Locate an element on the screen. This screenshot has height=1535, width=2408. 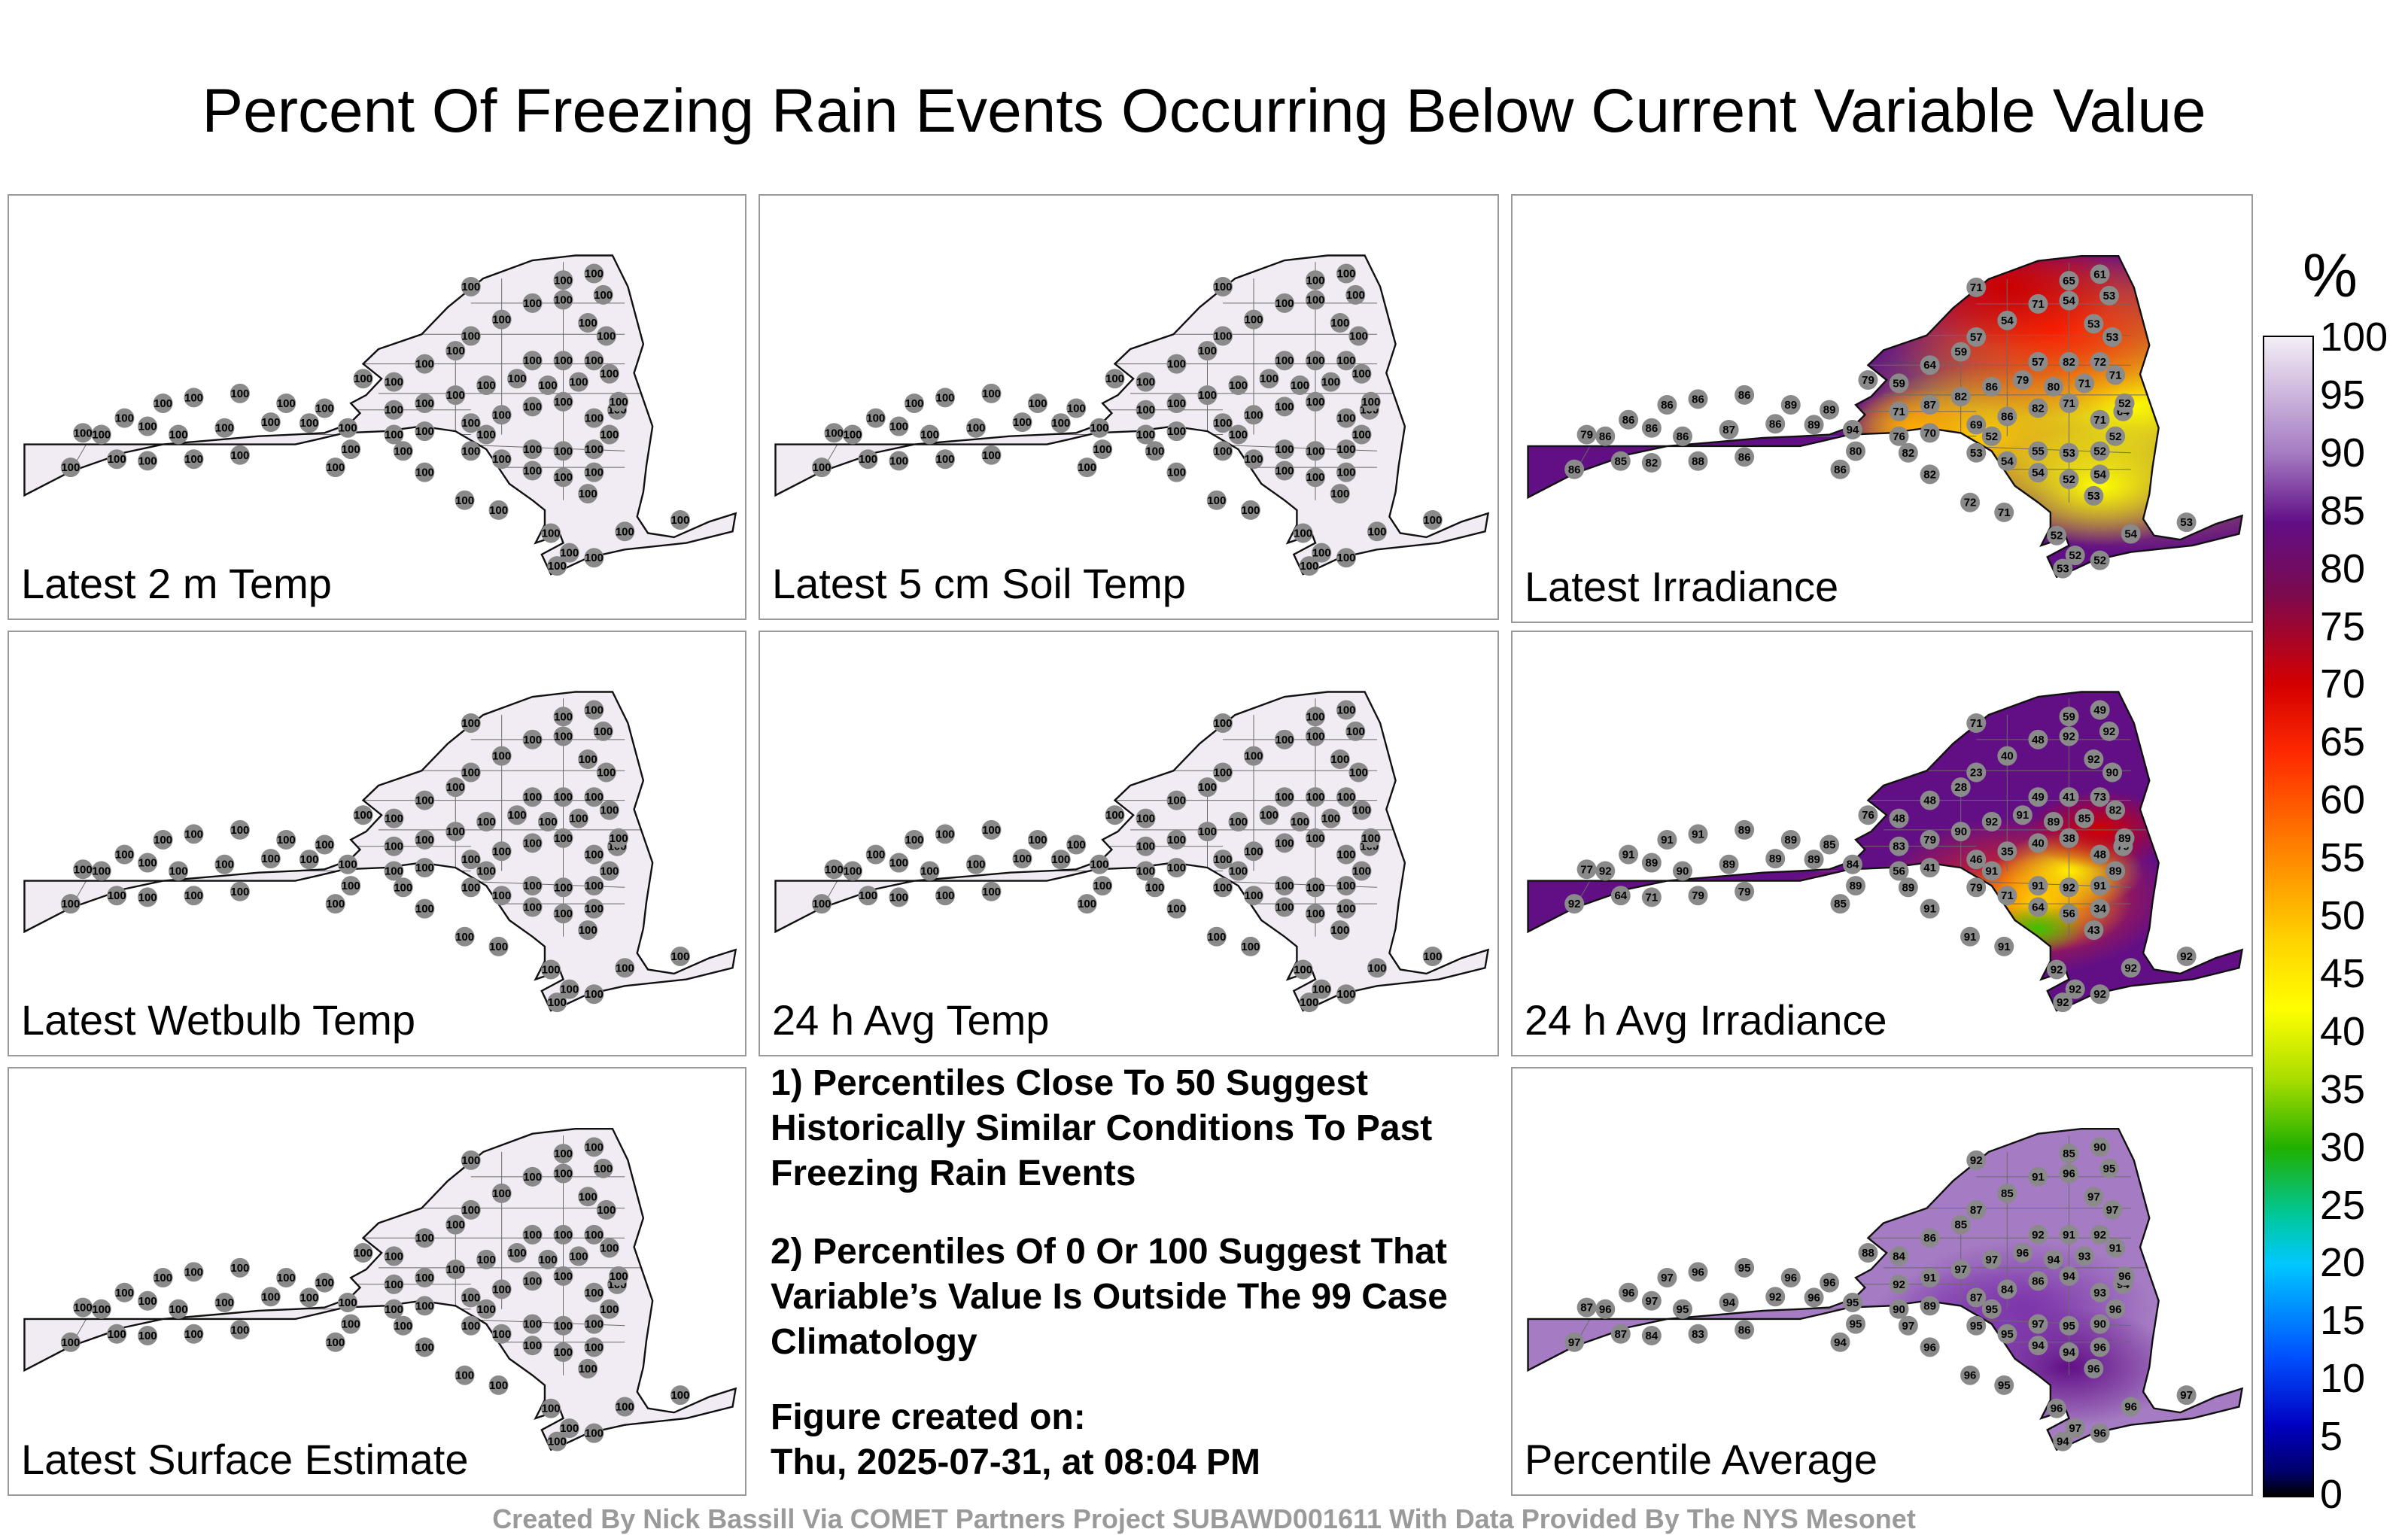
station-value: 59 is located at coordinates (2069, 716).